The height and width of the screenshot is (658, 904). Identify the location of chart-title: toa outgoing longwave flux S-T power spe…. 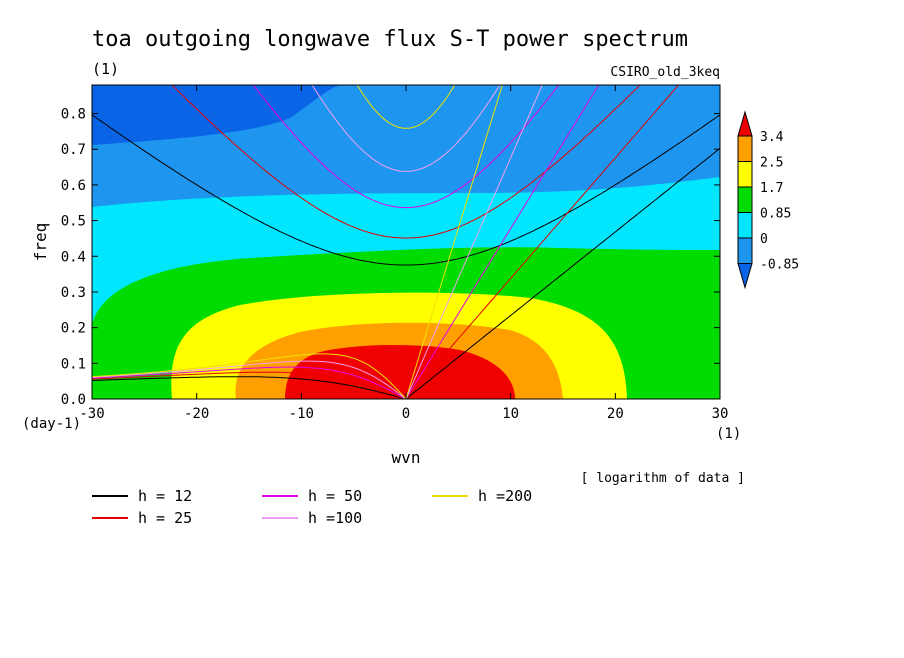
(390, 39).